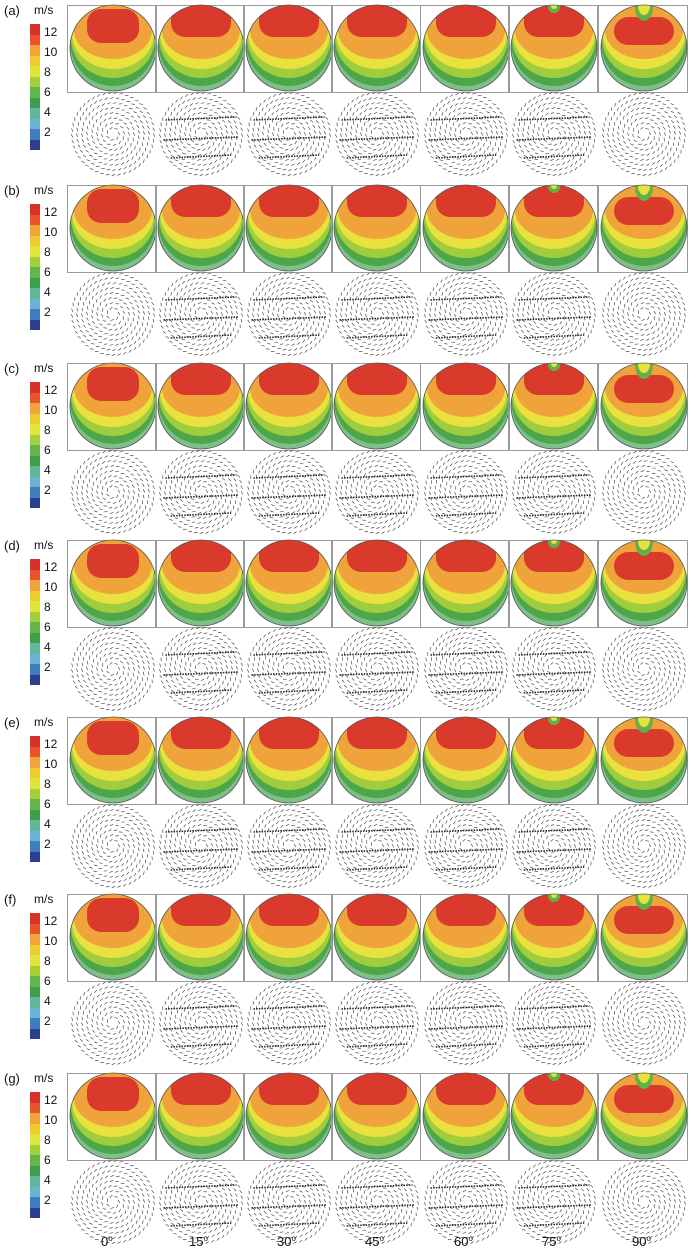  I want to click on panel-label: (g), so click(12, 1078).